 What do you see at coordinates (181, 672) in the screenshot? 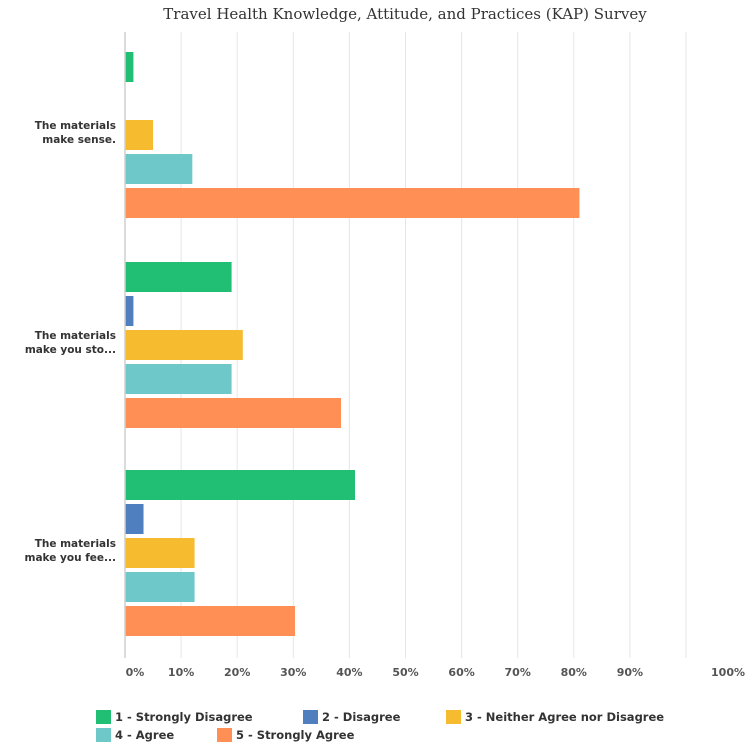
I see `x-tick-label: 10%` at bounding box center [181, 672].